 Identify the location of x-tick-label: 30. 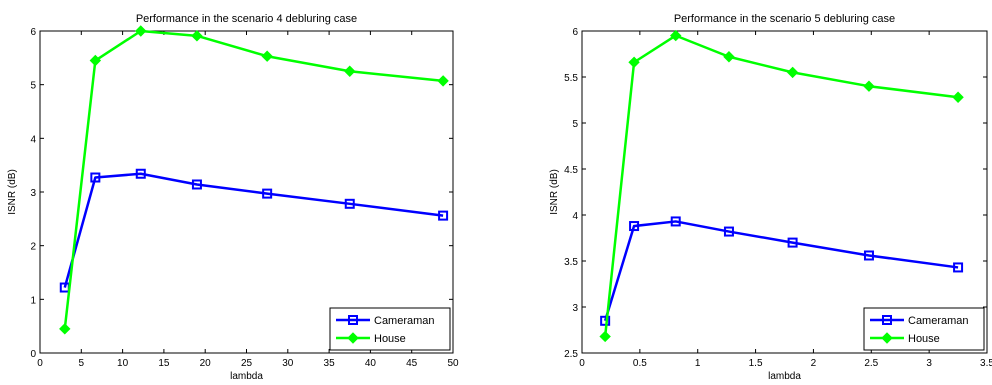
(288, 363).